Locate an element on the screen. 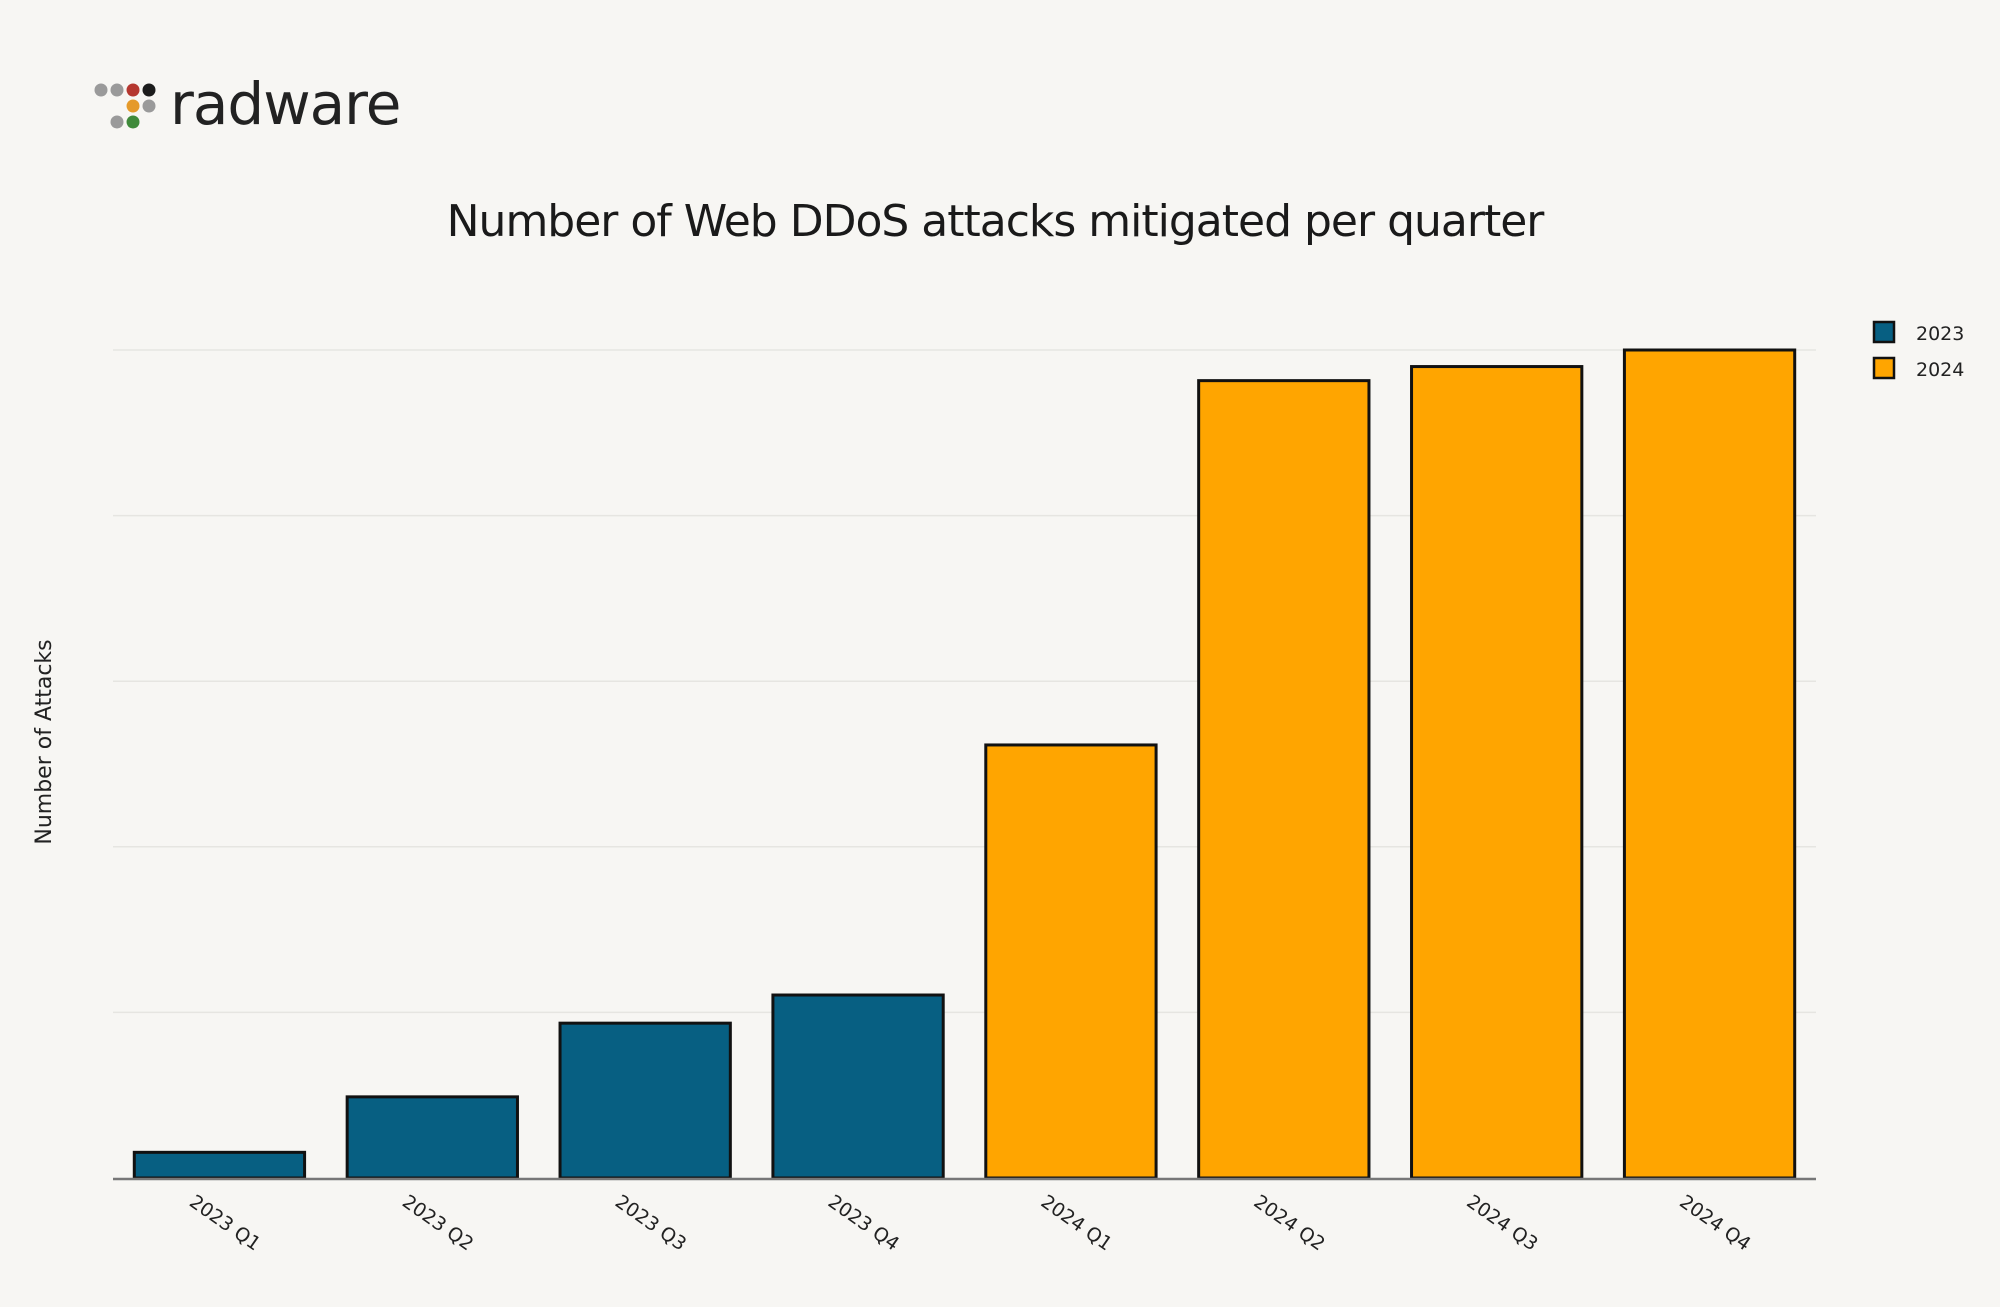 The width and height of the screenshot is (2000, 1307). bar-2024-q4 is located at coordinates (1709, 764).